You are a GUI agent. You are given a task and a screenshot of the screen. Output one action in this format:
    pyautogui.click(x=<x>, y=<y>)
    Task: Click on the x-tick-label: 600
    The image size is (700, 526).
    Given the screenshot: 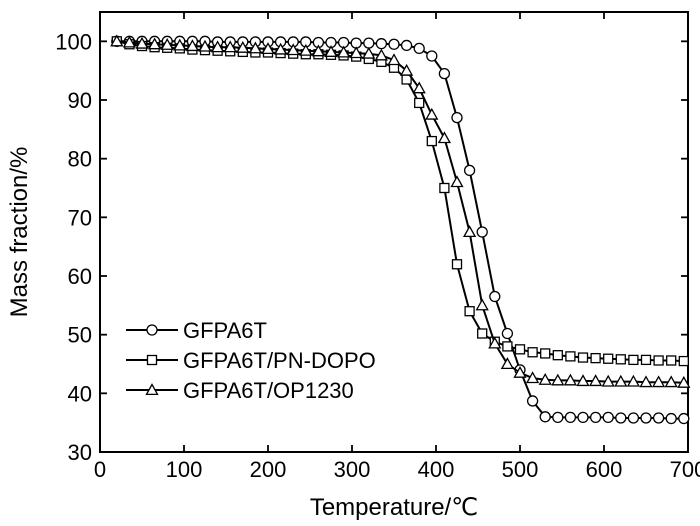 What is the action you would take?
    pyautogui.click(x=604, y=469)
    